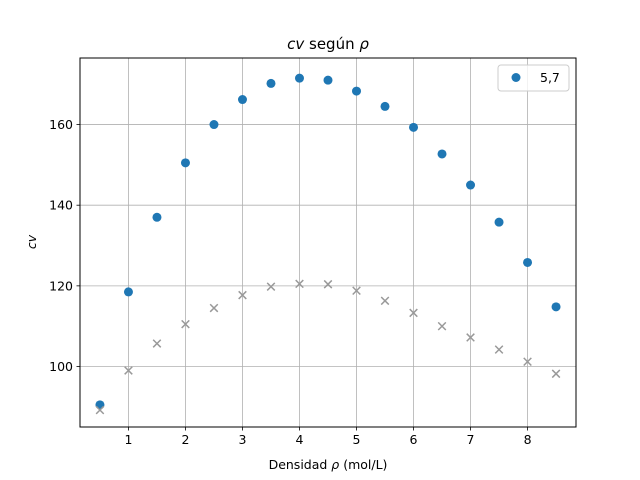  Describe the element at coordinates (296, 44) in the screenshot. I see `chart-title-main: cv` at that location.